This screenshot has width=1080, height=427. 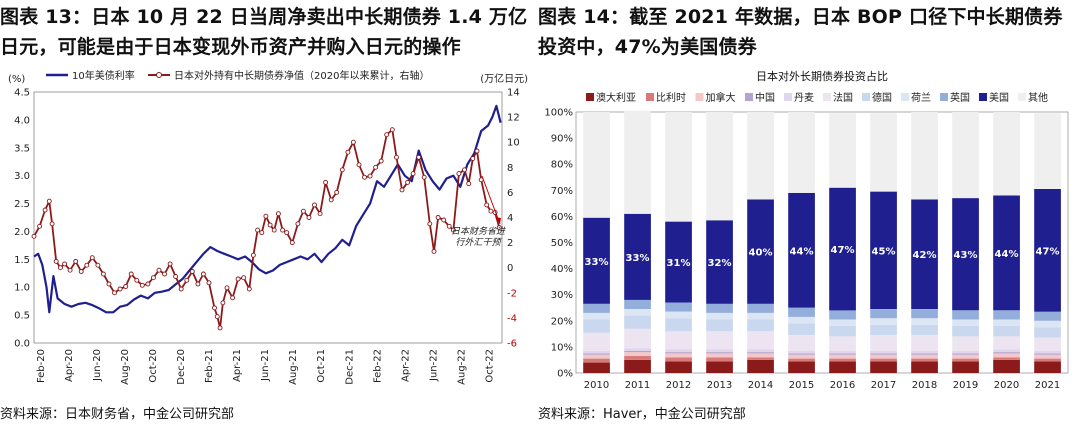 I want to click on y-tick-label: 100%, so click(x=558, y=113).